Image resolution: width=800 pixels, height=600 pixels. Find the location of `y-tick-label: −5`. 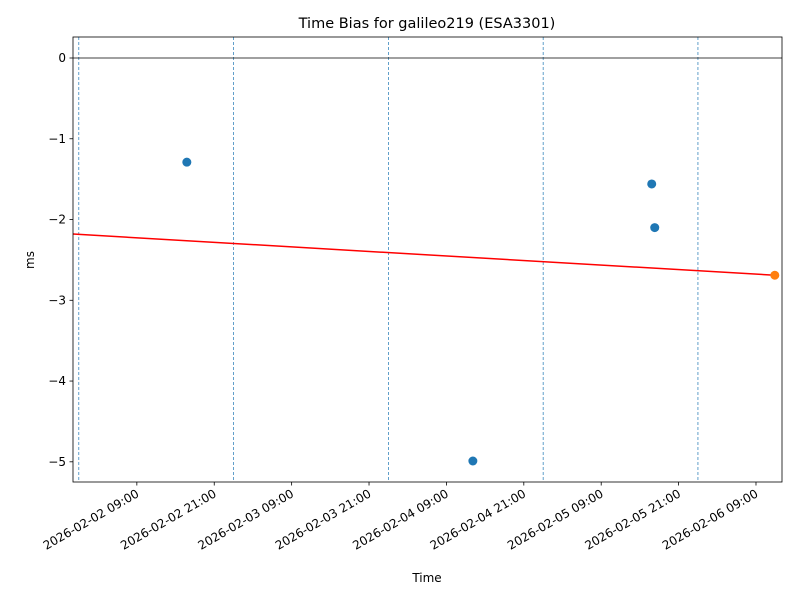

y-tick-label: −5 is located at coordinates (57, 462).